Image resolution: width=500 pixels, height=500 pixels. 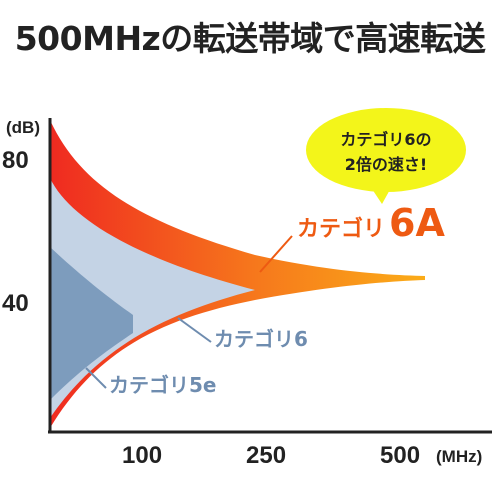 I want to click on x-tick-label: 100, so click(x=142, y=455).